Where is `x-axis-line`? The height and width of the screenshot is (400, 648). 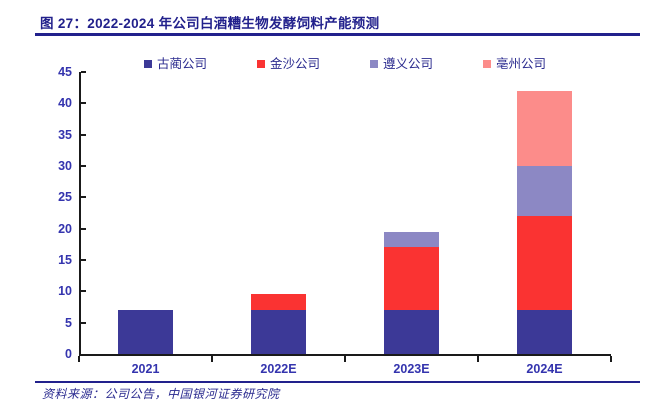 x-axis-line is located at coordinates (345, 355).